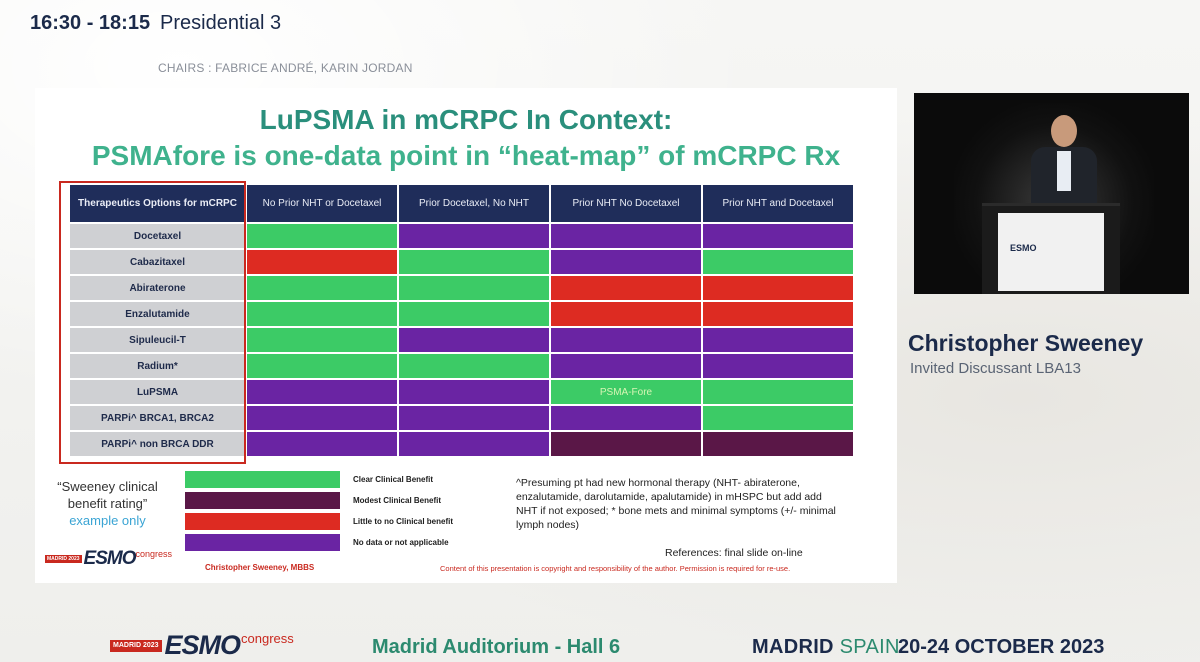  I want to click on speaker-video: ESMO, so click(1051, 193).